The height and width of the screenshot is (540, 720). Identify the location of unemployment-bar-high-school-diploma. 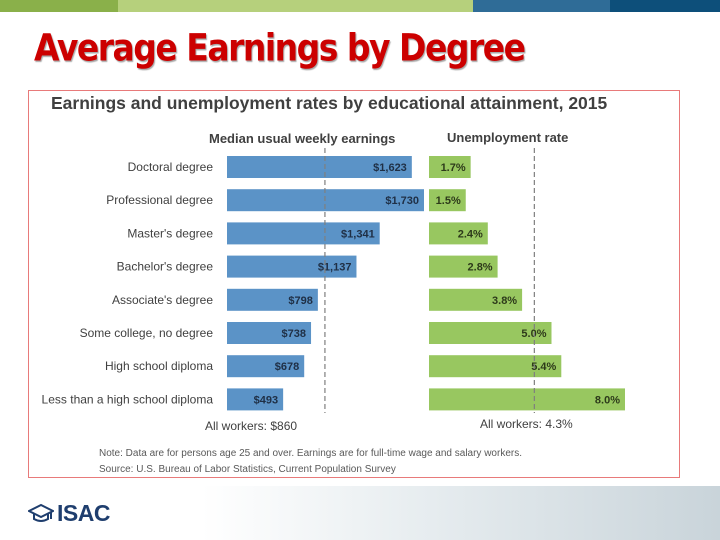
(495, 366).